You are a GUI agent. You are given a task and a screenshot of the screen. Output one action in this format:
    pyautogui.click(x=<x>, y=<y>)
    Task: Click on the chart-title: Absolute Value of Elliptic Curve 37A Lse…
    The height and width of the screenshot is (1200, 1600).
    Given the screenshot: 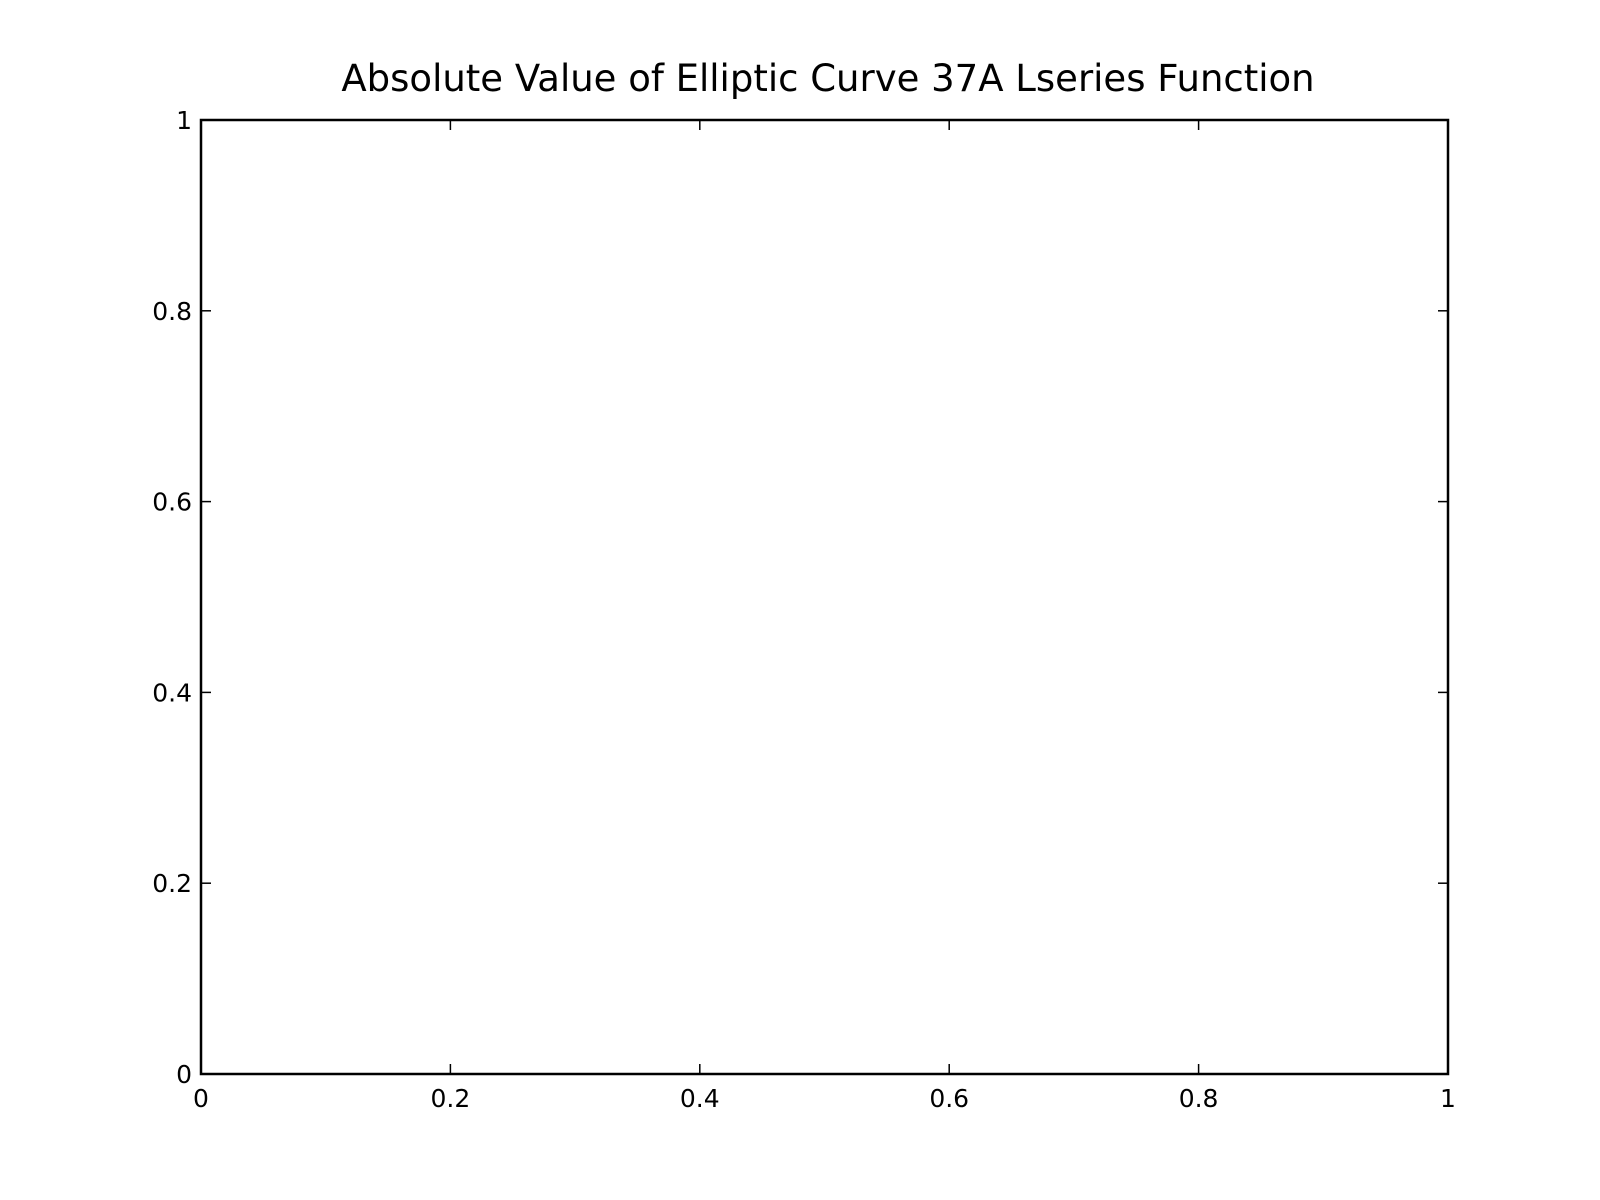 What is the action you would take?
    pyautogui.click(x=827, y=78)
    